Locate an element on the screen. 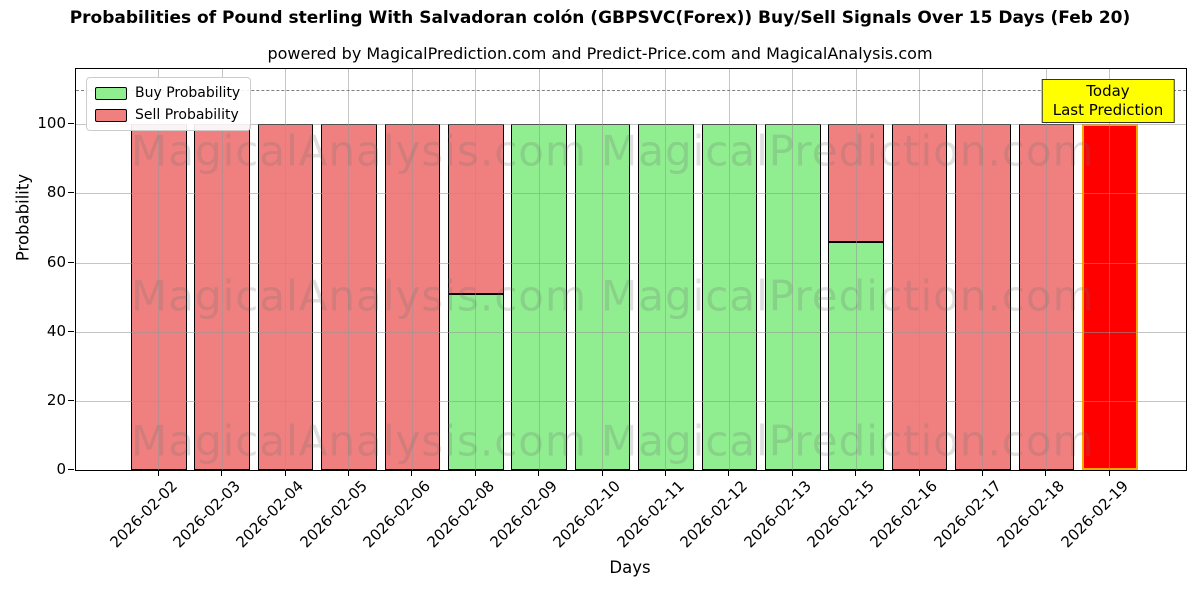  y-tick-label: 20 is located at coordinates (56, 399).